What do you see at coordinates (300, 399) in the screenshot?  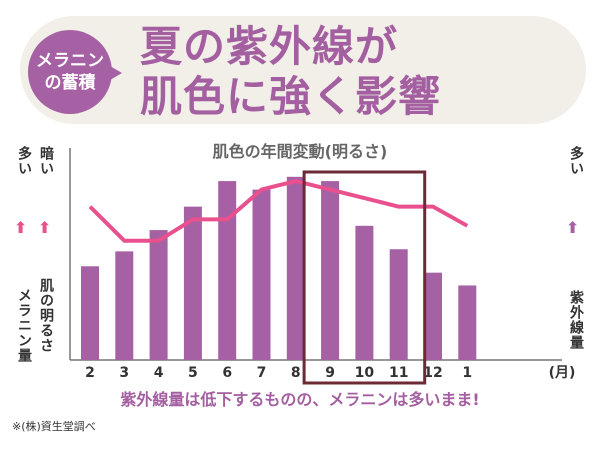 I see `caption: 紫外線量は低下するものの、メラニンは多いまま!` at bounding box center [300, 399].